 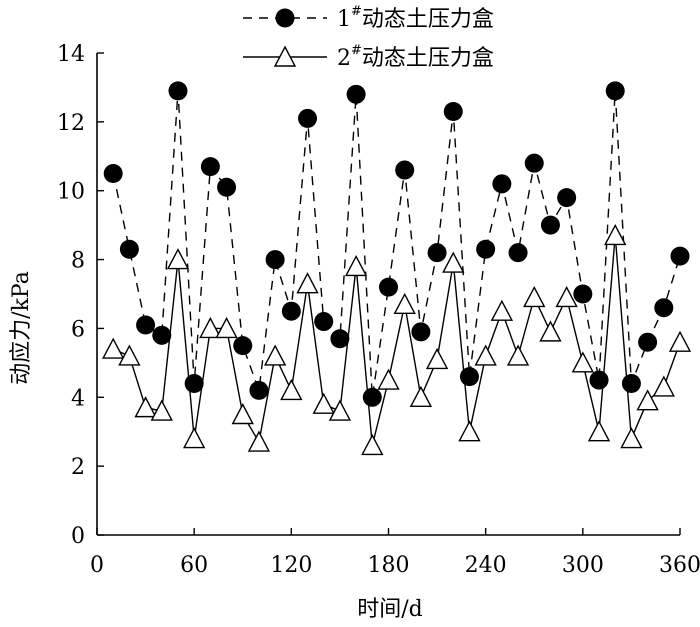 What do you see at coordinates (78, 536) in the screenshot?
I see `y-tick-label: 0` at bounding box center [78, 536].